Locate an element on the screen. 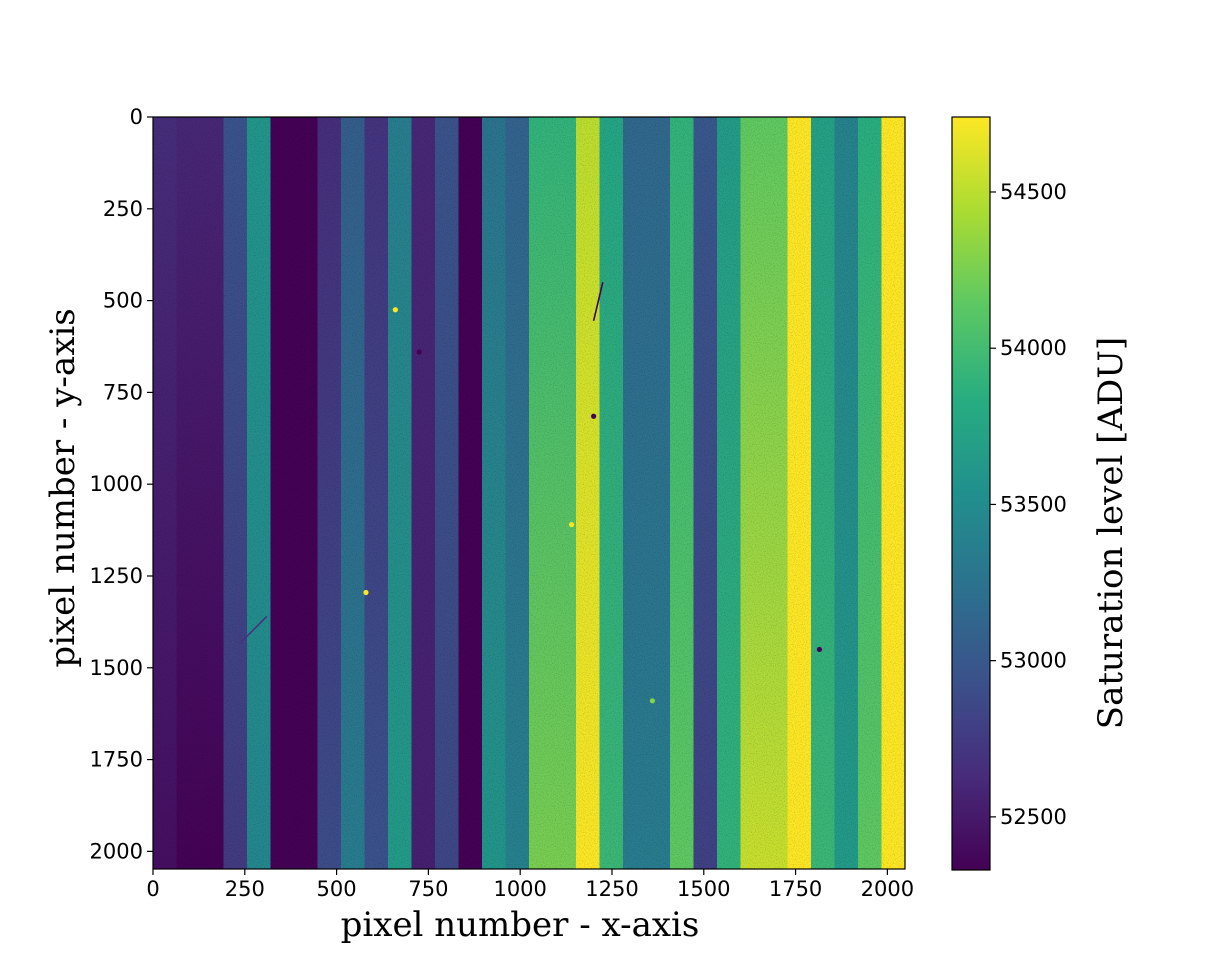 This screenshot has width=1215, height=977. colorbar-tick-label: 53000 is located at coordinates (1033, 661).